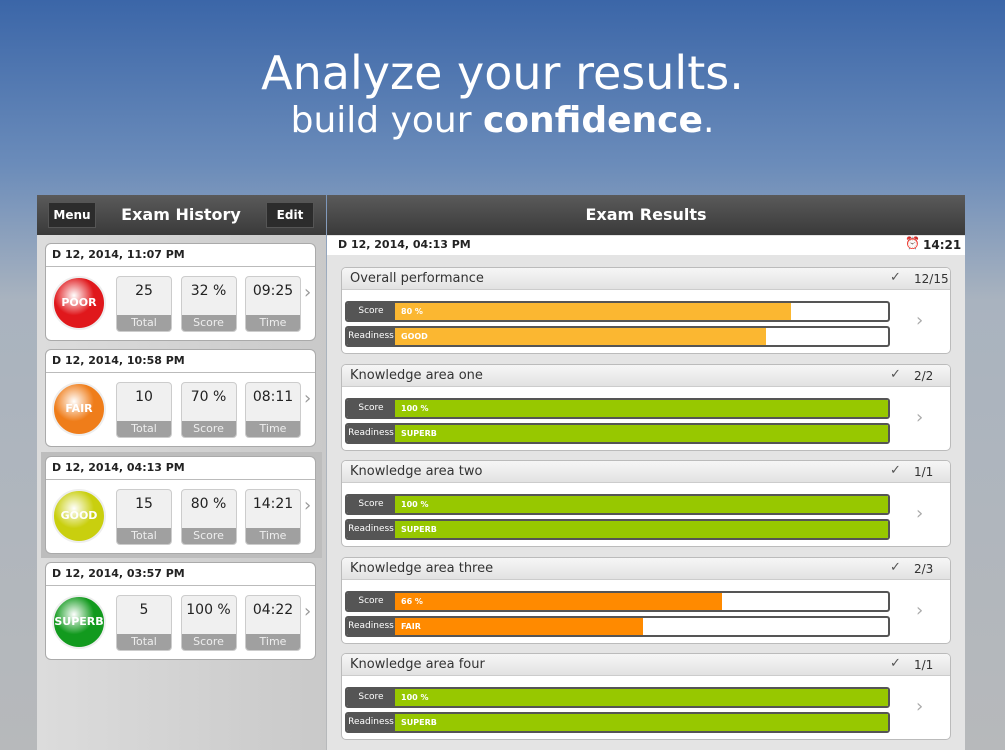  What do you see at coordinates (273, 516) in the screenshot?
I see `stat-box: 14:21 Time` at bounding box center [273, 516].